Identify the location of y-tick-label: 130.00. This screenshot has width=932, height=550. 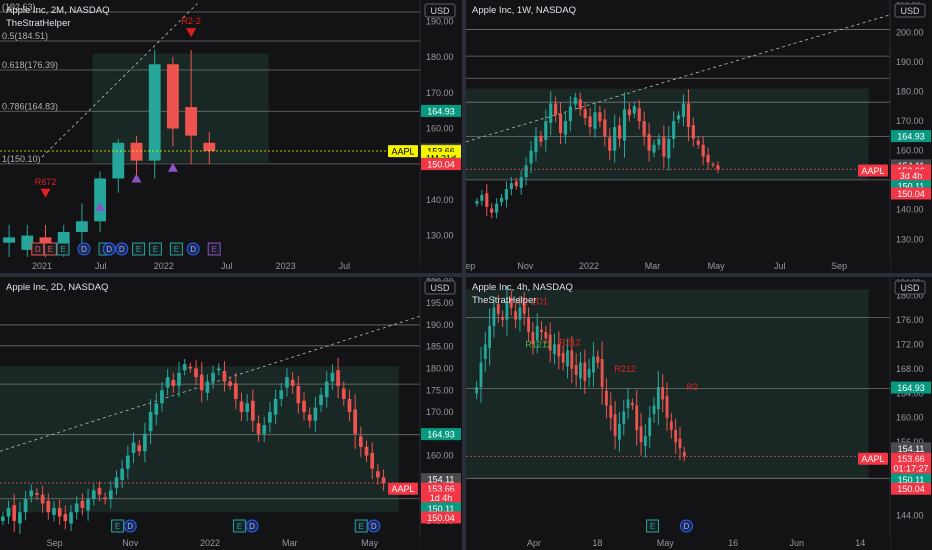
(440, 236).